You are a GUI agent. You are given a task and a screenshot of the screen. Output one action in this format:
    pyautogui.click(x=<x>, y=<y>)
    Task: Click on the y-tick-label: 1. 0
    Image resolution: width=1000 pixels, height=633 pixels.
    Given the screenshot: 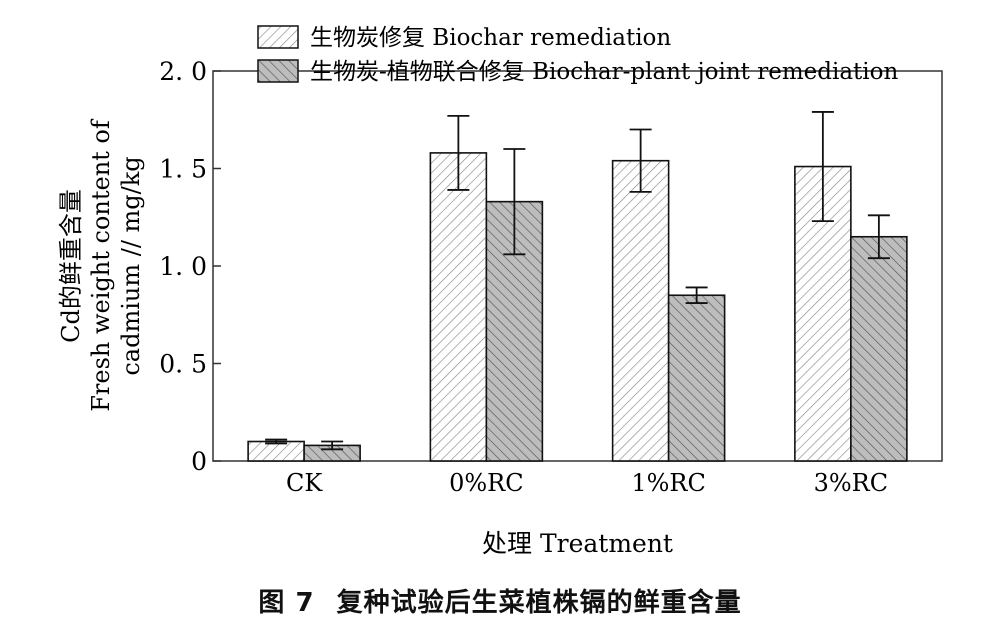 What is the action you would take?
    pyautogui.click(x=183, y=266)
    